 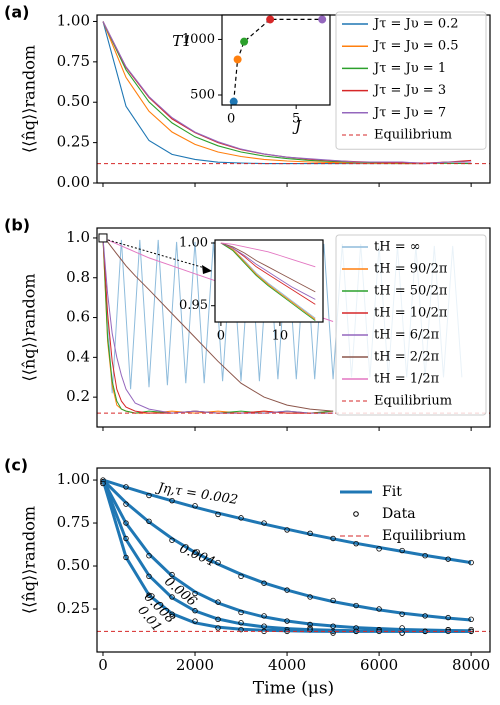 What do you see at coordinates (415, 46) in the screenshot?
I see `legend-label: Jτ = Jυ = 0.5` at bounding box center [415, 46].